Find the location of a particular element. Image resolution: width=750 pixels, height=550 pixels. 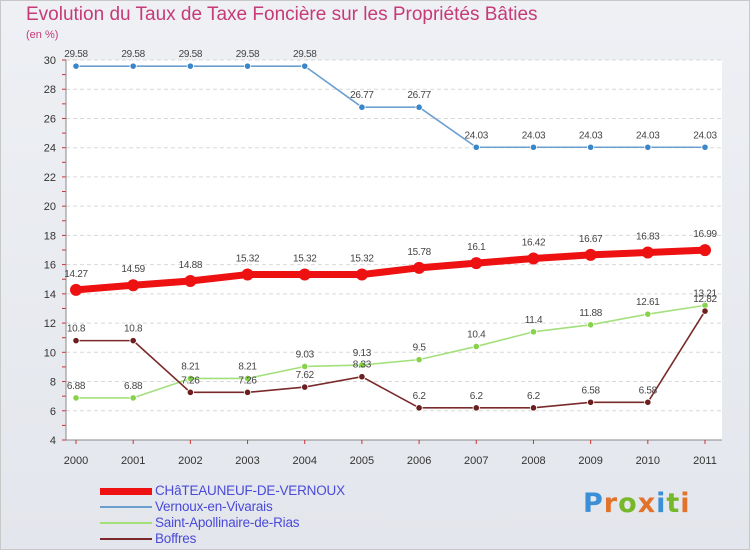

data-label: 7.62 is located at coordinates (305, 375).